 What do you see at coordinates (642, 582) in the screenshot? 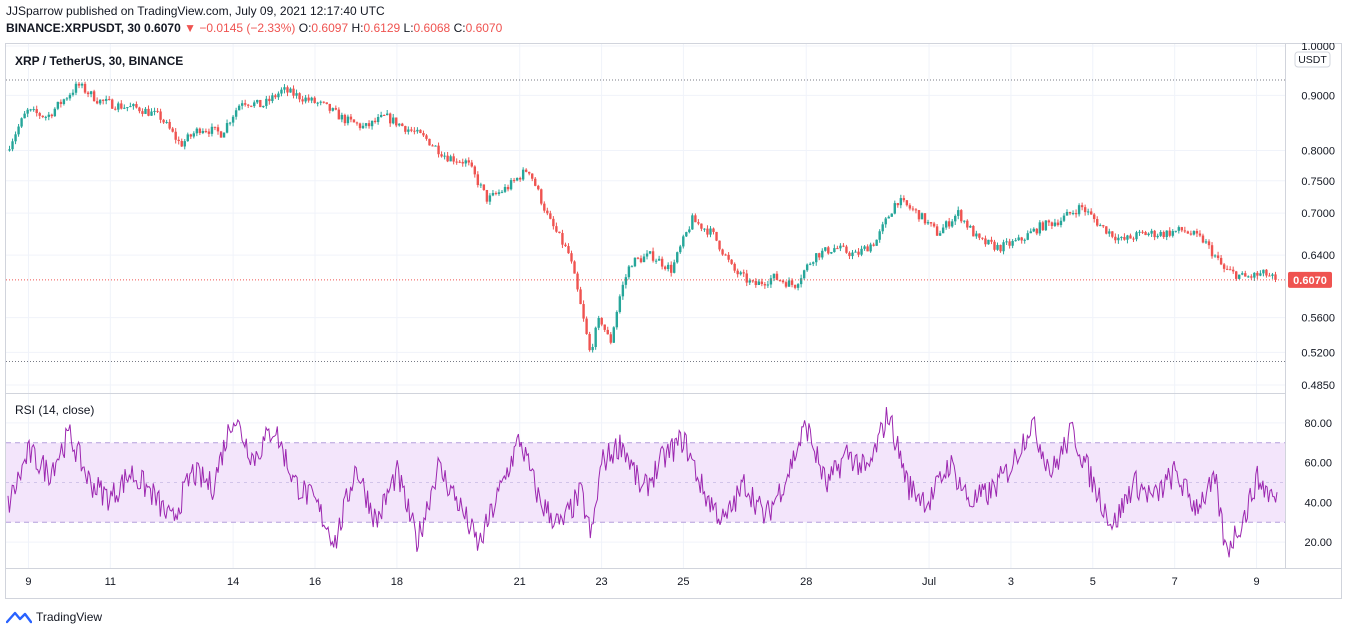
I see `time-axis: 9 11 14 16 18 21 23 25 28 Jul 3 5 7 9` at bounding box center [642, 582].